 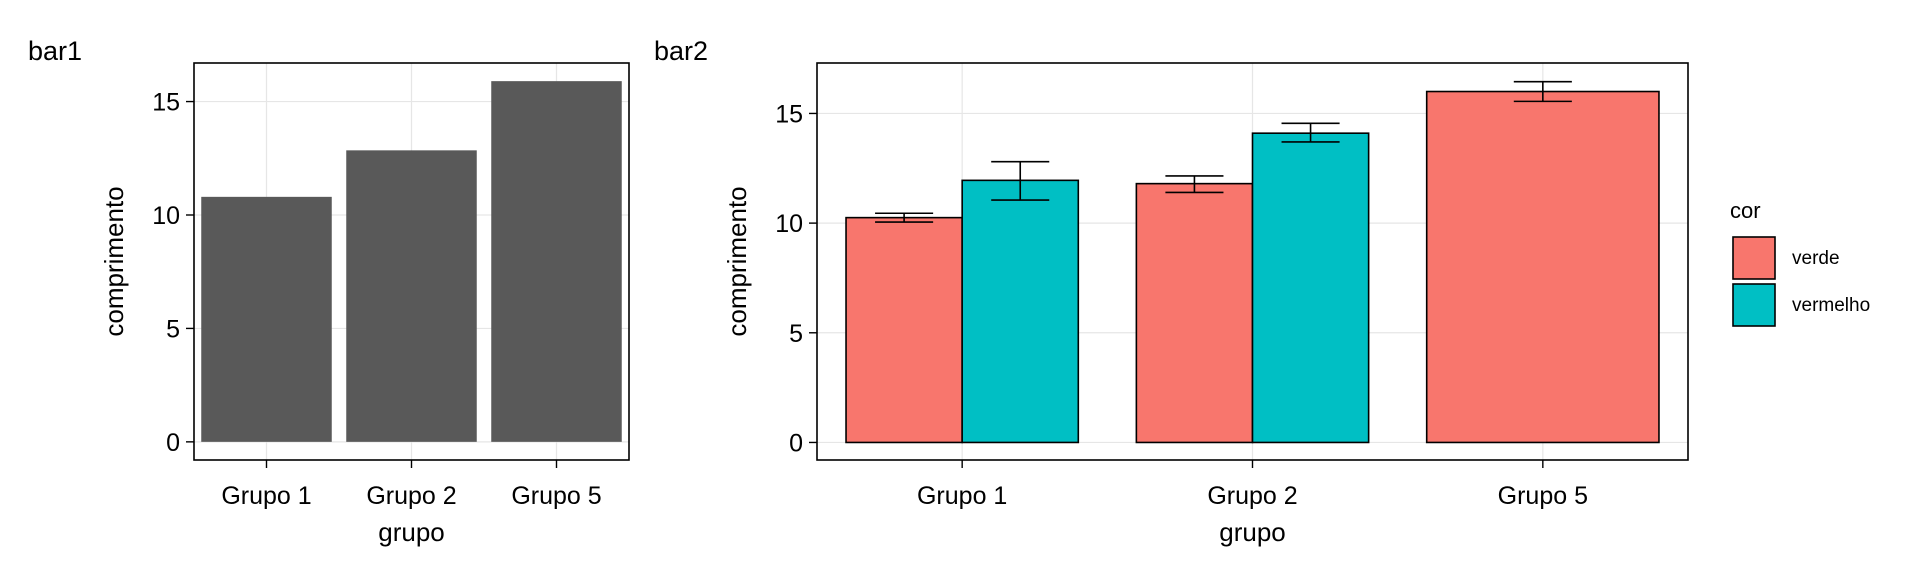 I want to click on legend: cor verde vermelho, so click(x=1800, y=262).